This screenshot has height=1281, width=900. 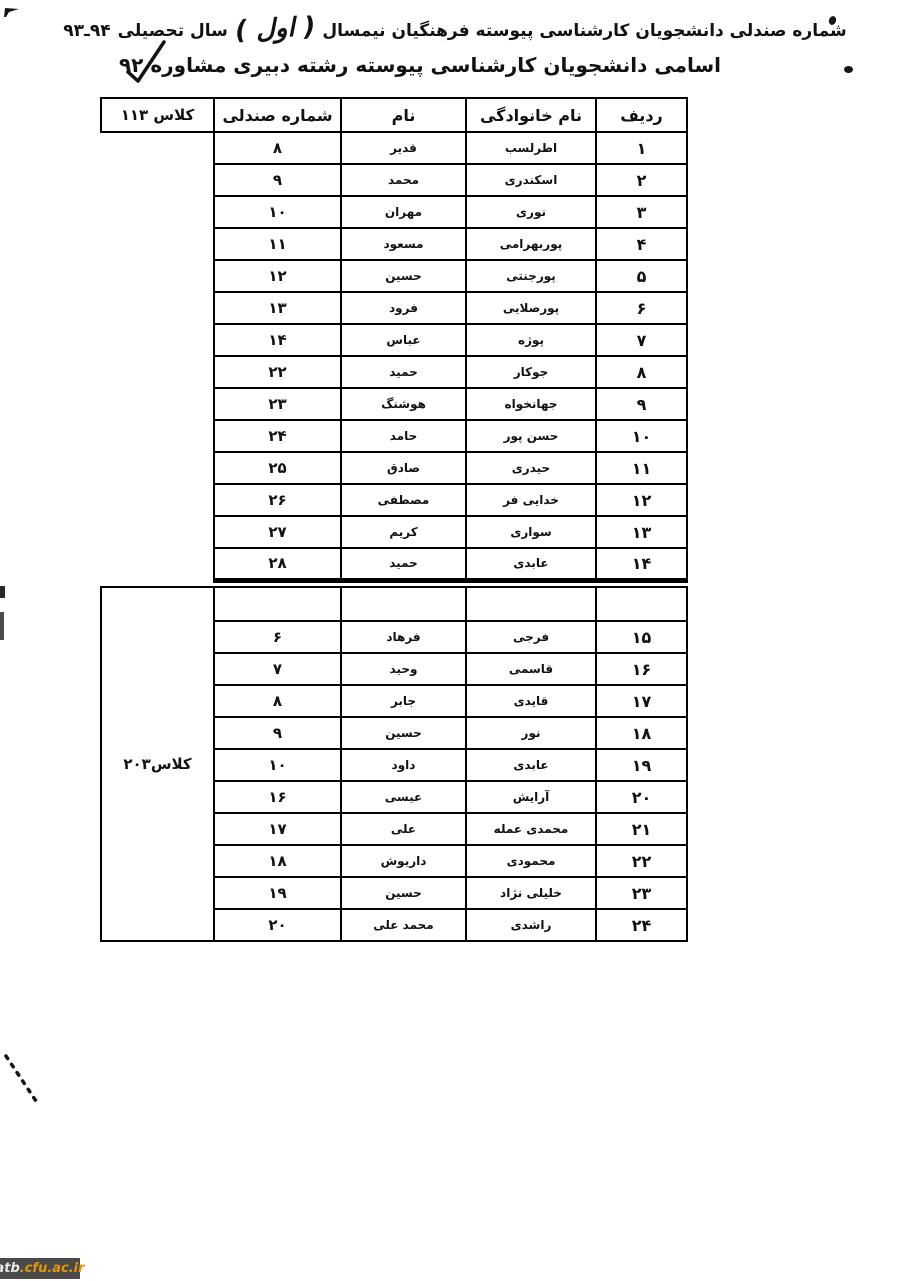 What do you see at coordinates (394, 372) in the screenshot?
I see `table-row: ۸ جوکار حمید ۲۲` at bounding box center [394, 372].